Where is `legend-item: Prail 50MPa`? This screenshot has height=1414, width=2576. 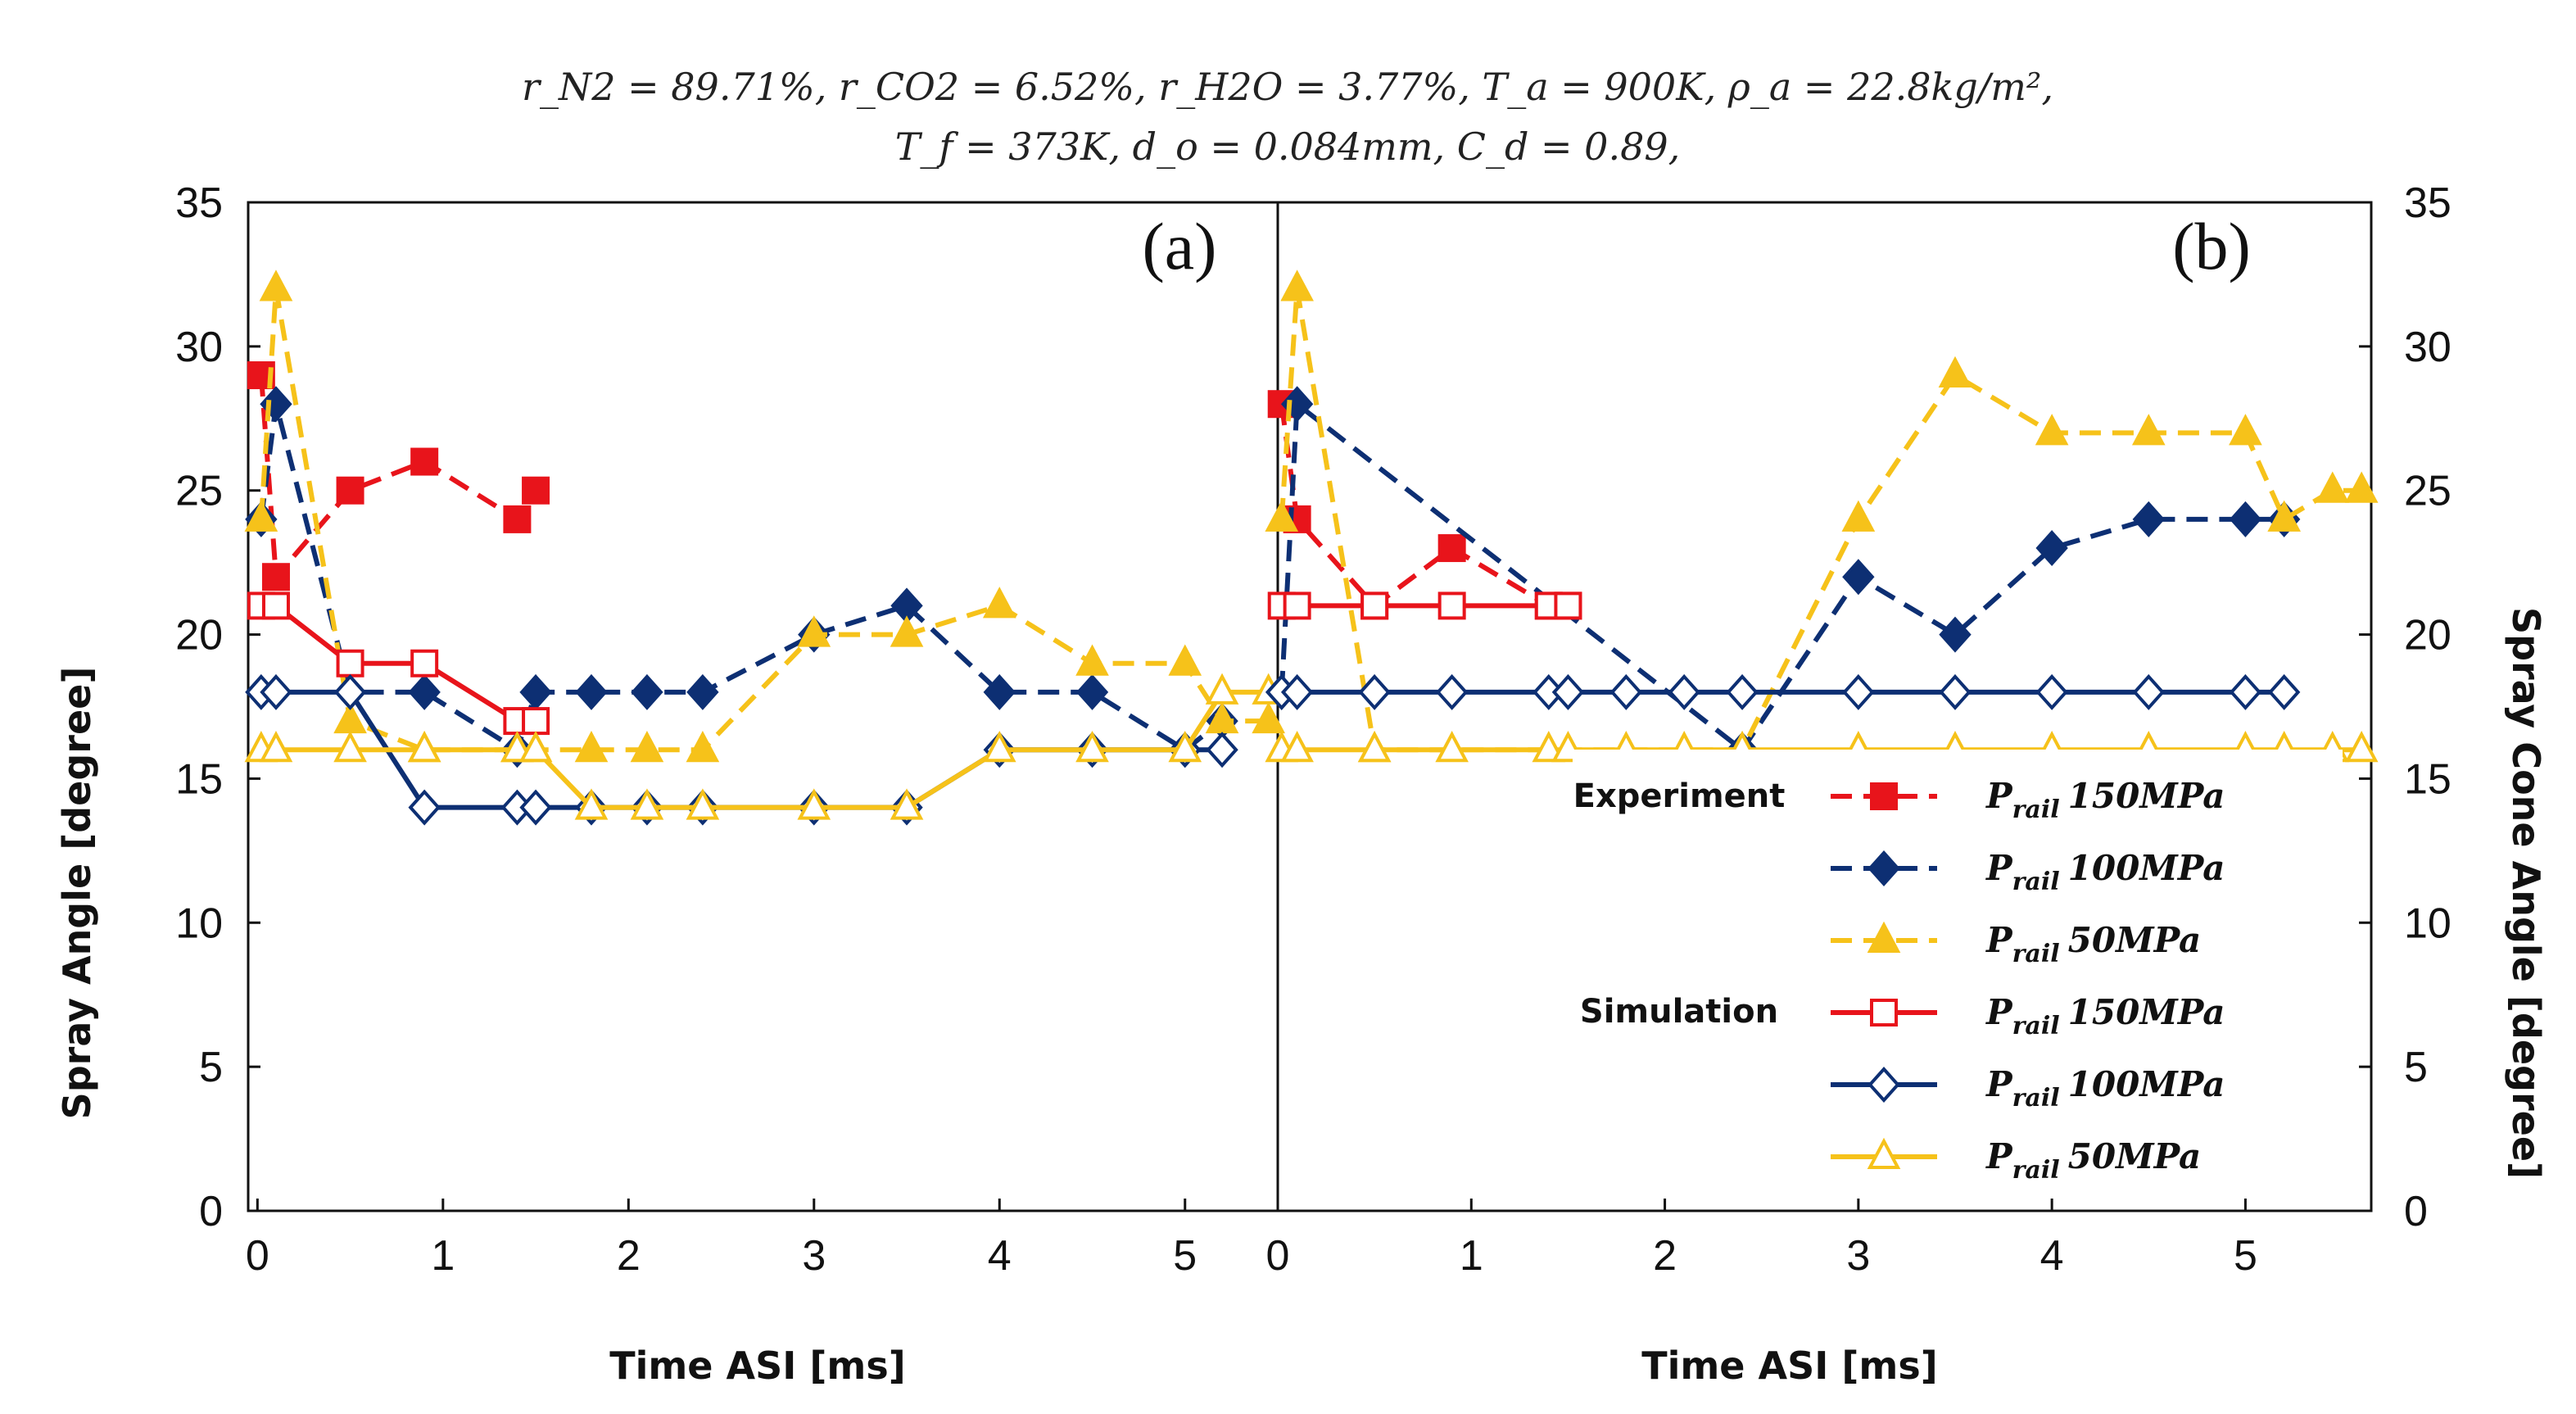 legend-item: Prail 50MPa is located at coordinates (2016, 1160).